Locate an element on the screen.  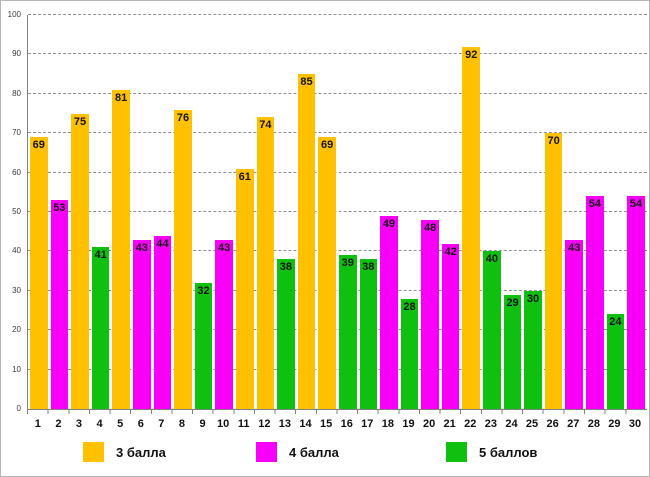
x-axis-label: 3 is located at coordinates (79, 424).